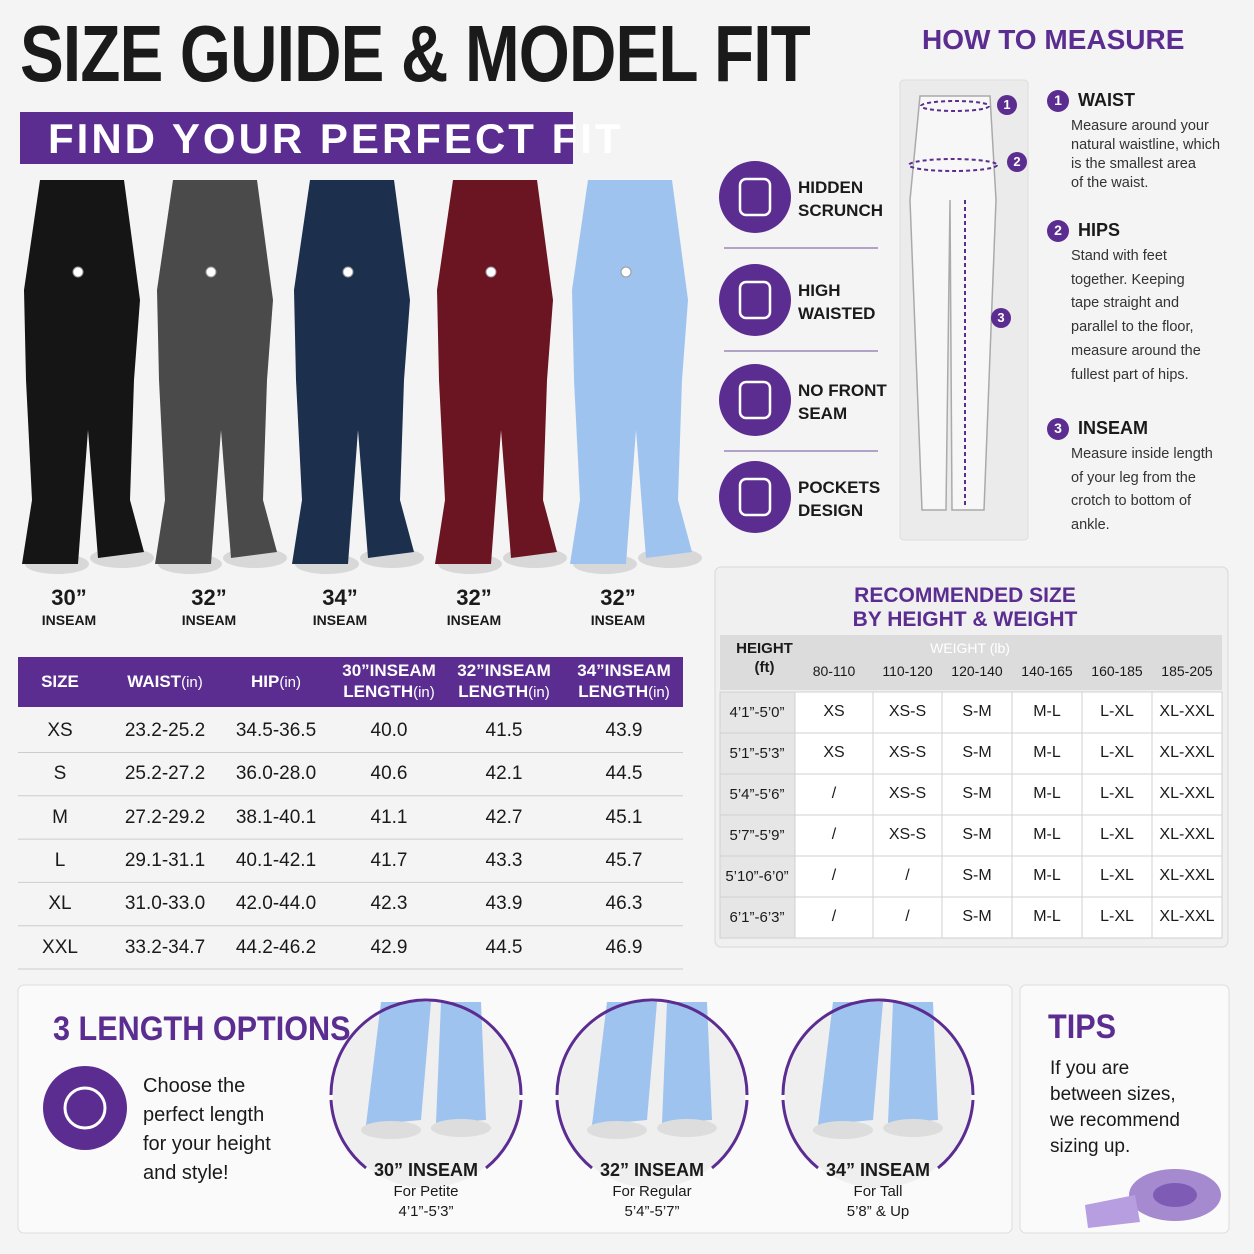 The width and height of the screenshot is (1254, 1254). Describe the element at coordinates (837, 313) in the screenshot. I see `feature-label: WAISTED` at that location.